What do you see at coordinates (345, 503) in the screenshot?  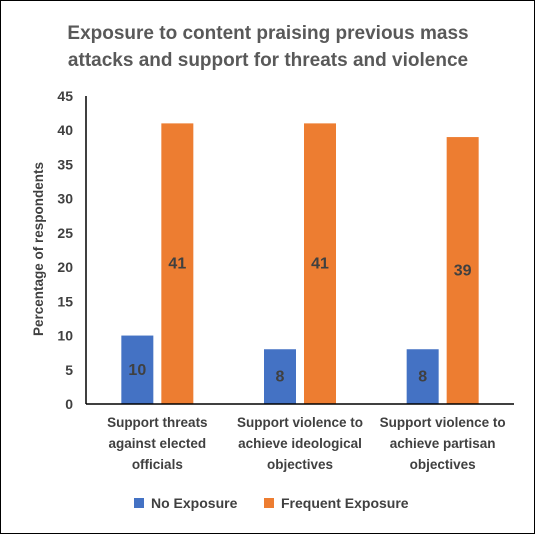 I see `legend-label: Frequent Exposure` at bounding box center [345, 503].